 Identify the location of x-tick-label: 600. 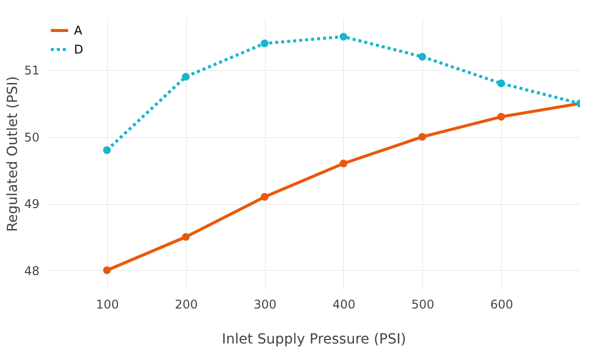
(502, 305).